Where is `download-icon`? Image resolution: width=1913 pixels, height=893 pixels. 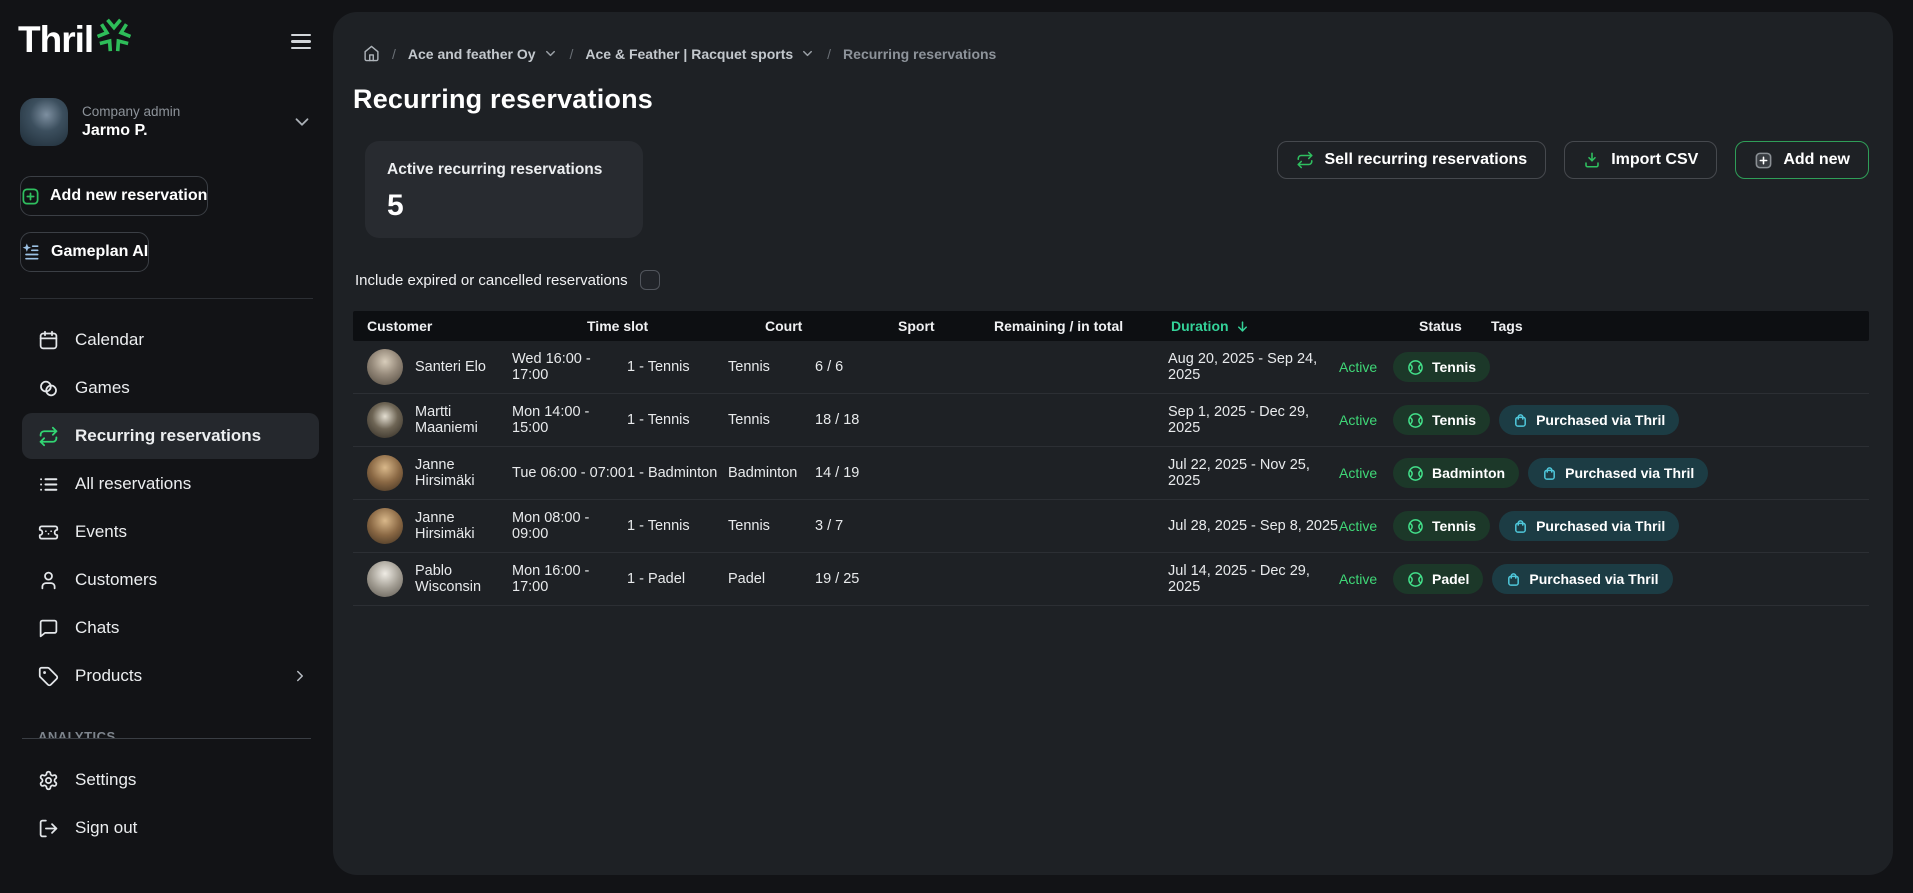 download-icon is located at coordinates (1592, 160).